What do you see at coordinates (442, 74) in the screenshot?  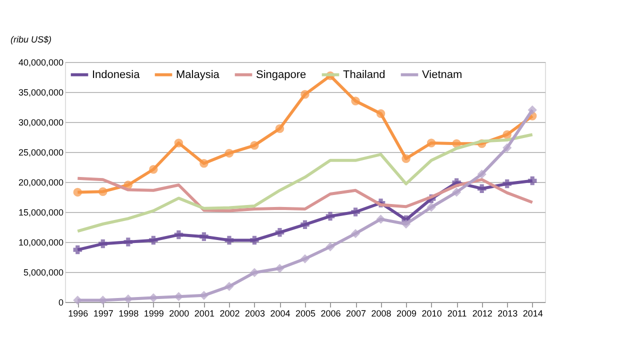 I see `legend-label: Vietnam` at bounding box center [442, 74].